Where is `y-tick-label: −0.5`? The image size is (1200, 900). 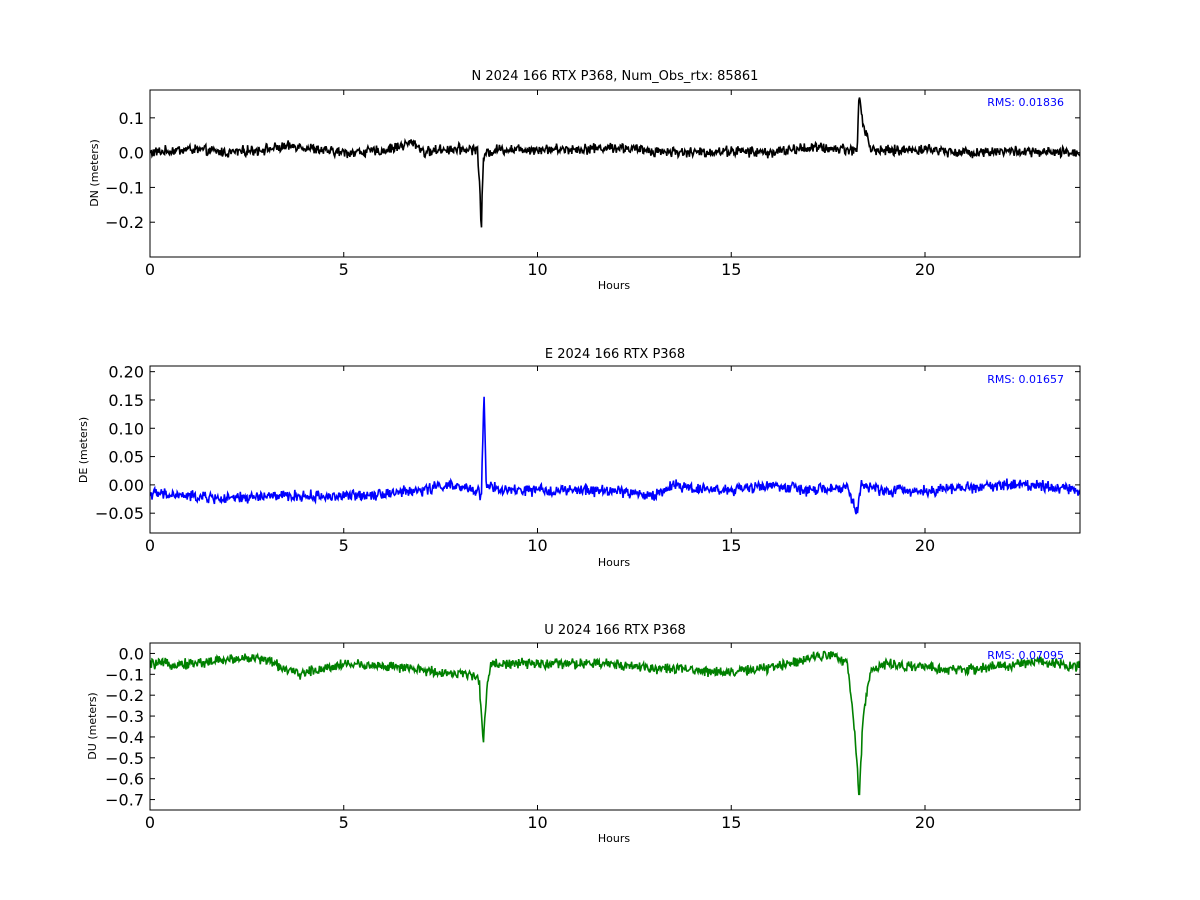
y-tick-label: −0.5 is located at coordinates (124, 758).